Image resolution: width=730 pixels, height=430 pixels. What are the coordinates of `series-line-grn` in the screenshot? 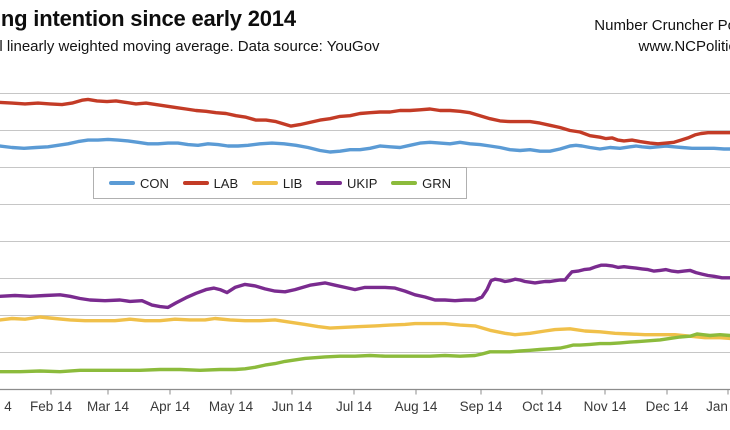 It's located at (365, 353).